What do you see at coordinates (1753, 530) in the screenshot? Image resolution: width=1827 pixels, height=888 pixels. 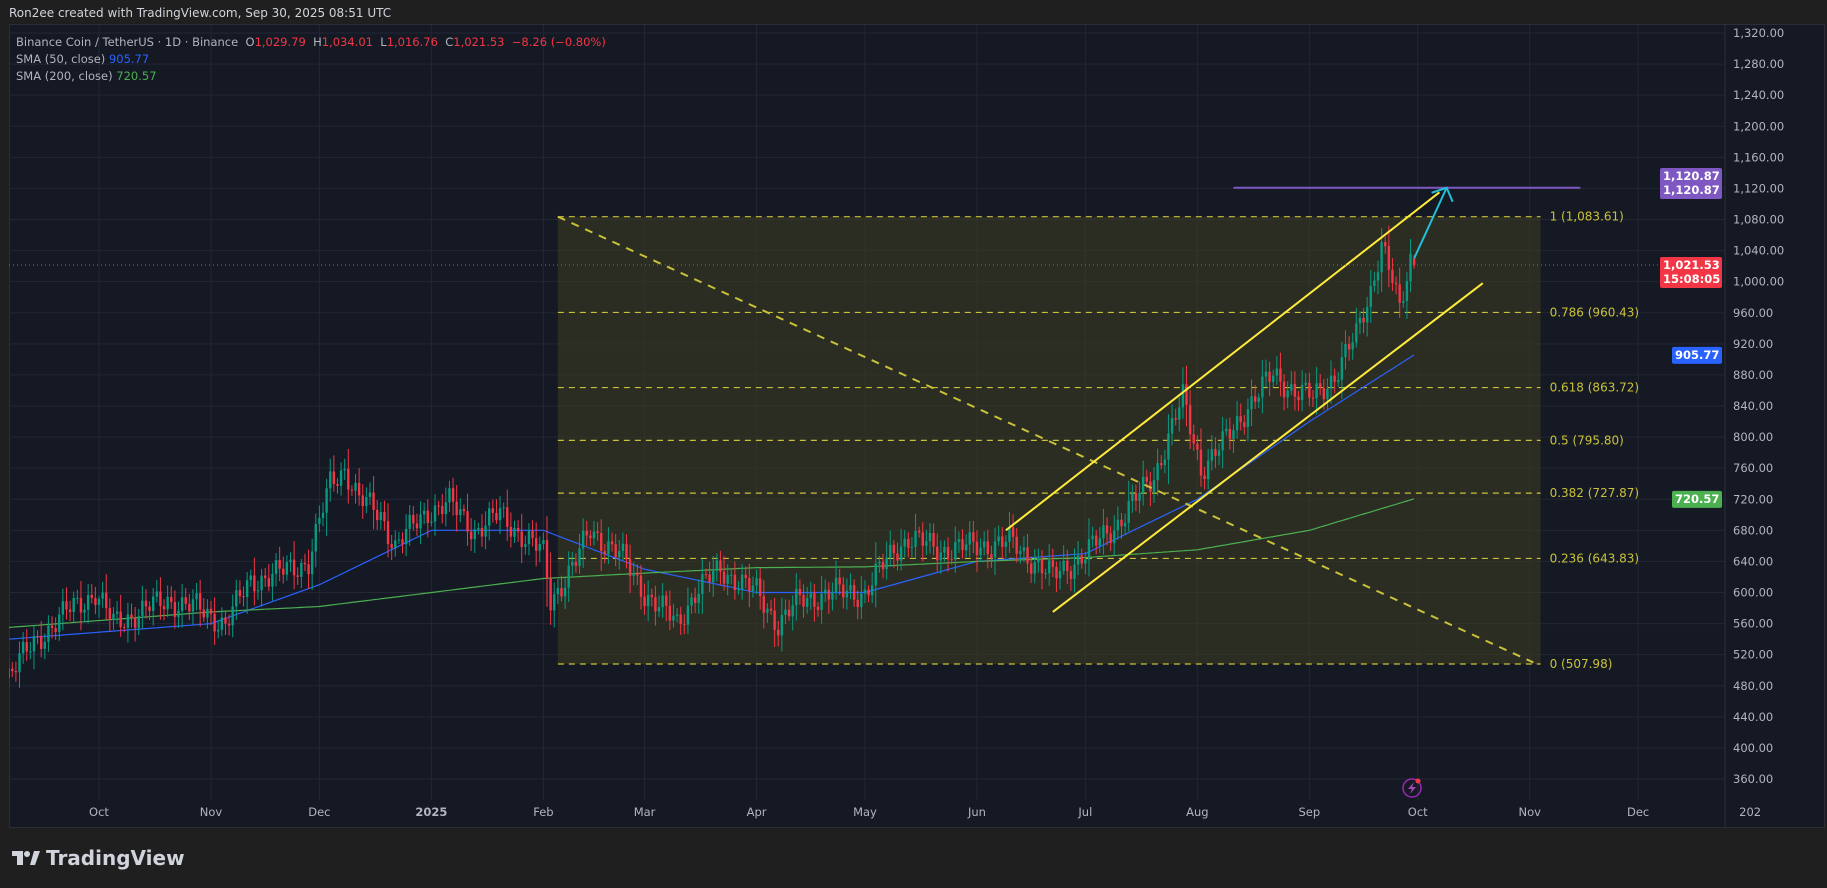 I see `y-tick-label: 680.00` at bounding box center [1753, 530].